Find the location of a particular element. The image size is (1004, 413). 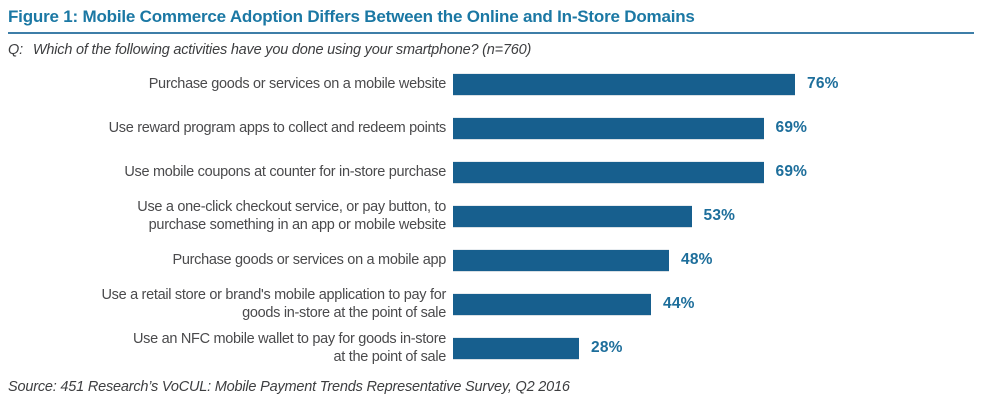

value-label: 48% is located at coordinates (697, 259).